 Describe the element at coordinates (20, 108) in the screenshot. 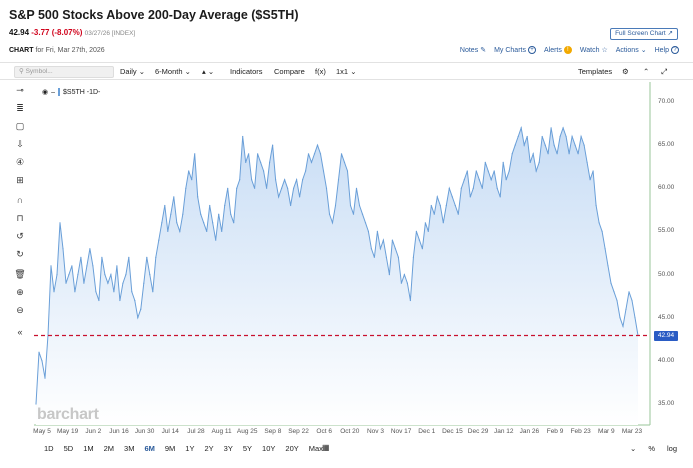

I see `fib-icon: ≣` at that location.